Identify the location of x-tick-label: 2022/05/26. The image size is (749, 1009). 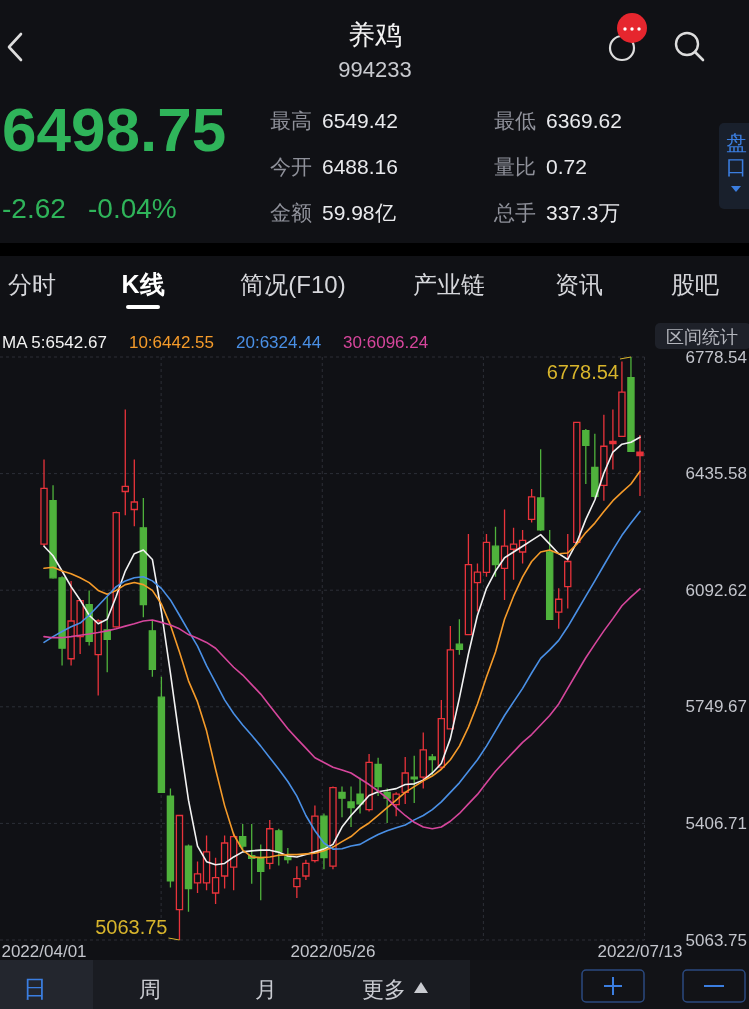
(333, 951).